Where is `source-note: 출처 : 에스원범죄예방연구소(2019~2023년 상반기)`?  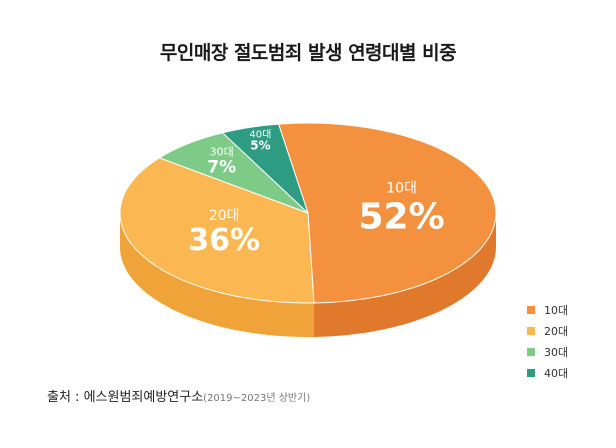
source-note: 출처 : 에스원범죄예방연구소(2019~2023년 상반기) is located at coordinates (178, 395).